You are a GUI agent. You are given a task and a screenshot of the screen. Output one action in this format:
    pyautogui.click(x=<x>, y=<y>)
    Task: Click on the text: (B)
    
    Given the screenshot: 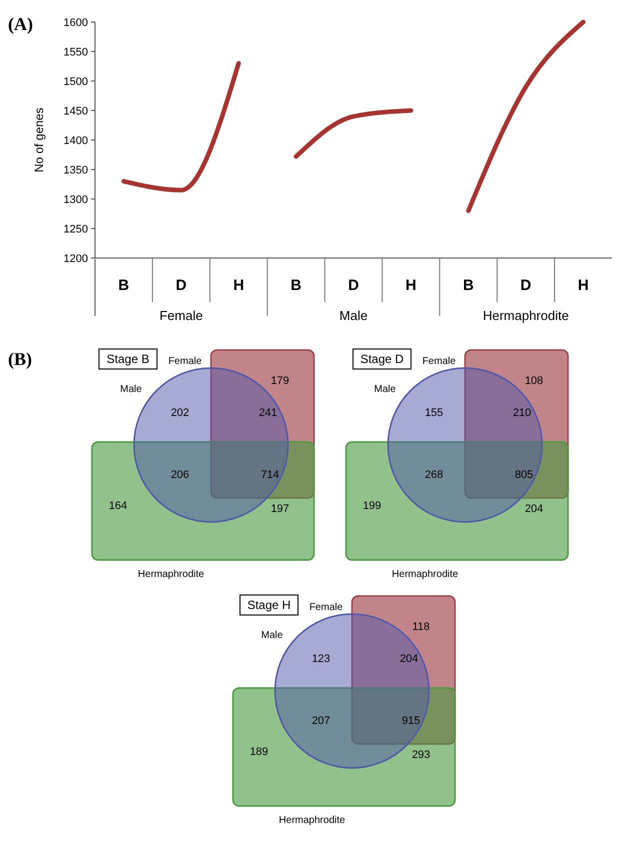 What is the action you would take?
    pyautogui.click(x=20, y=359)
    